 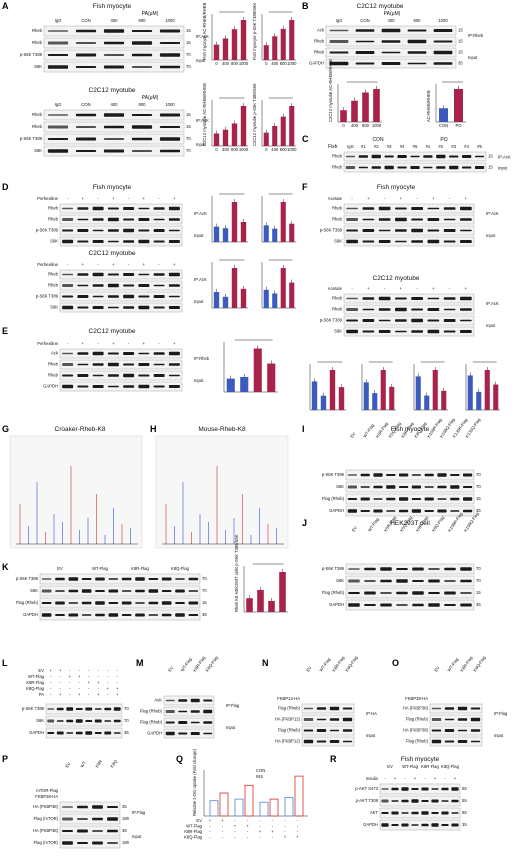 I want to click on side-label: IP:Flag, so click(x=501, y=713).